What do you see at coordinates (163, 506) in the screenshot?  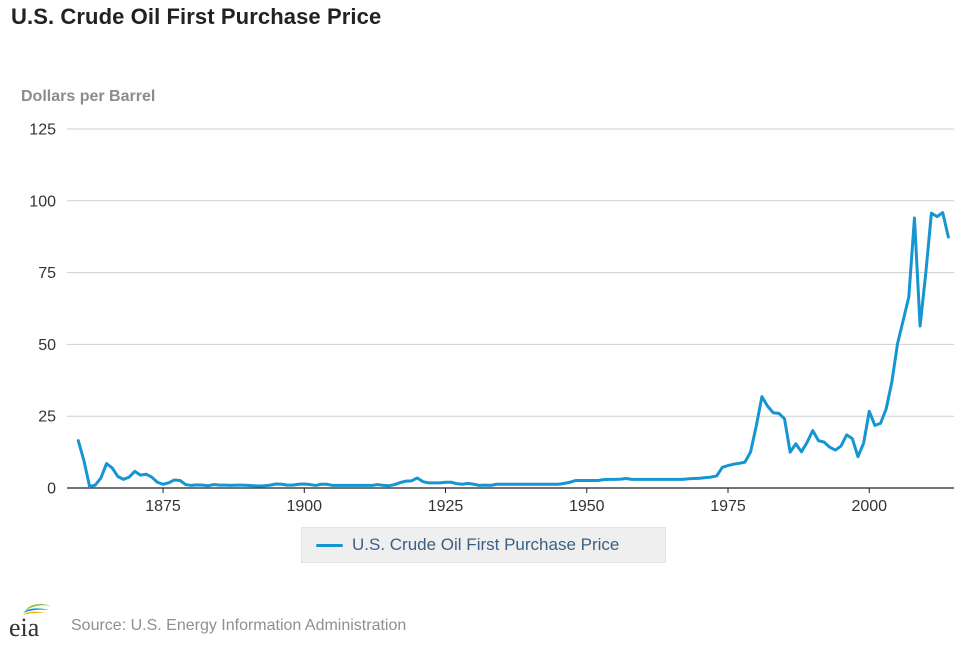 I see `x-tick-label: 1875` at bounding box center [163, 506].